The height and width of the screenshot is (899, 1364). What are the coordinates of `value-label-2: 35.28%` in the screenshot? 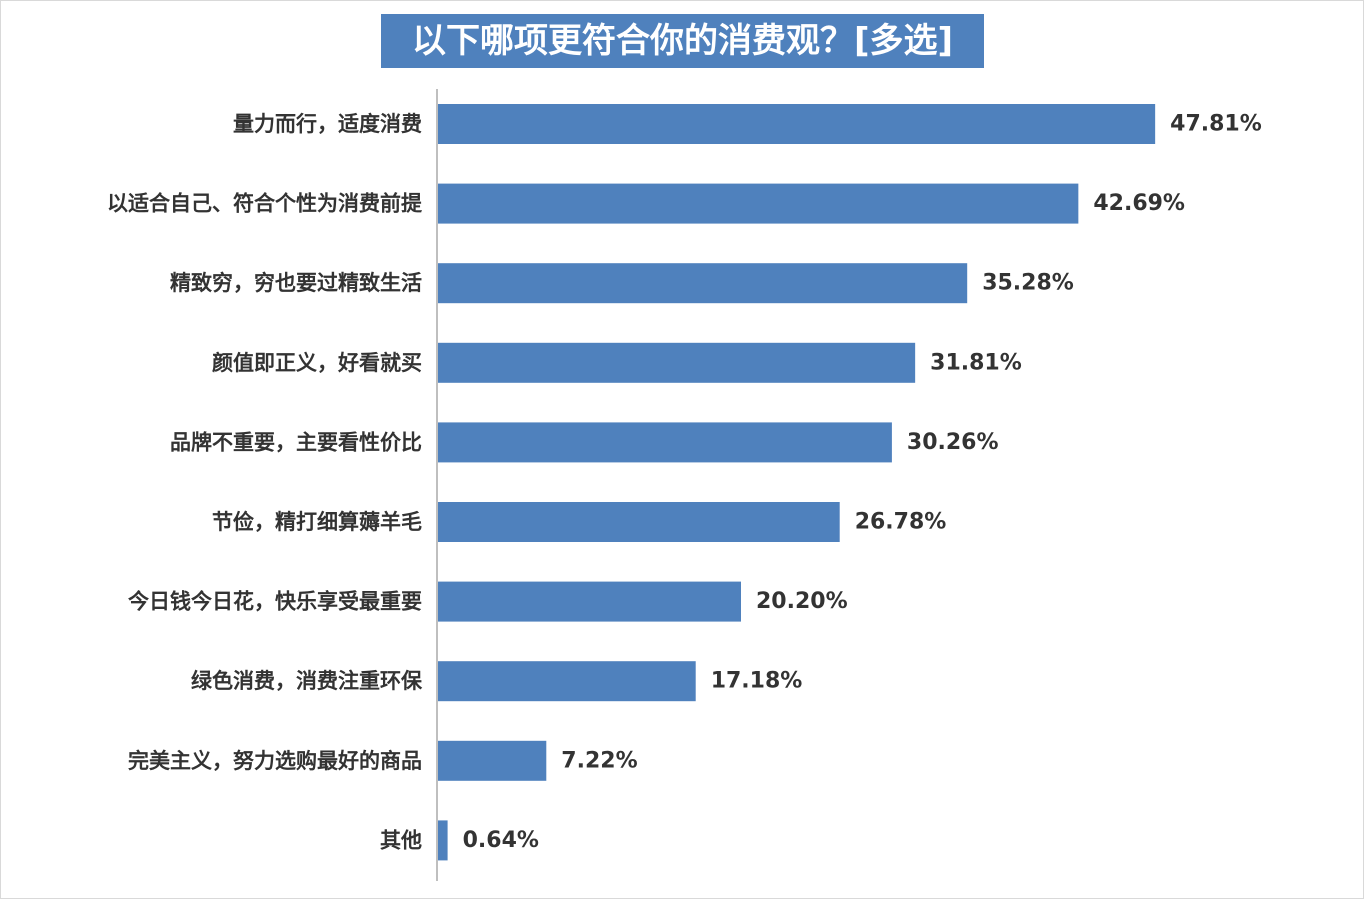 It's located at (1028, 283).